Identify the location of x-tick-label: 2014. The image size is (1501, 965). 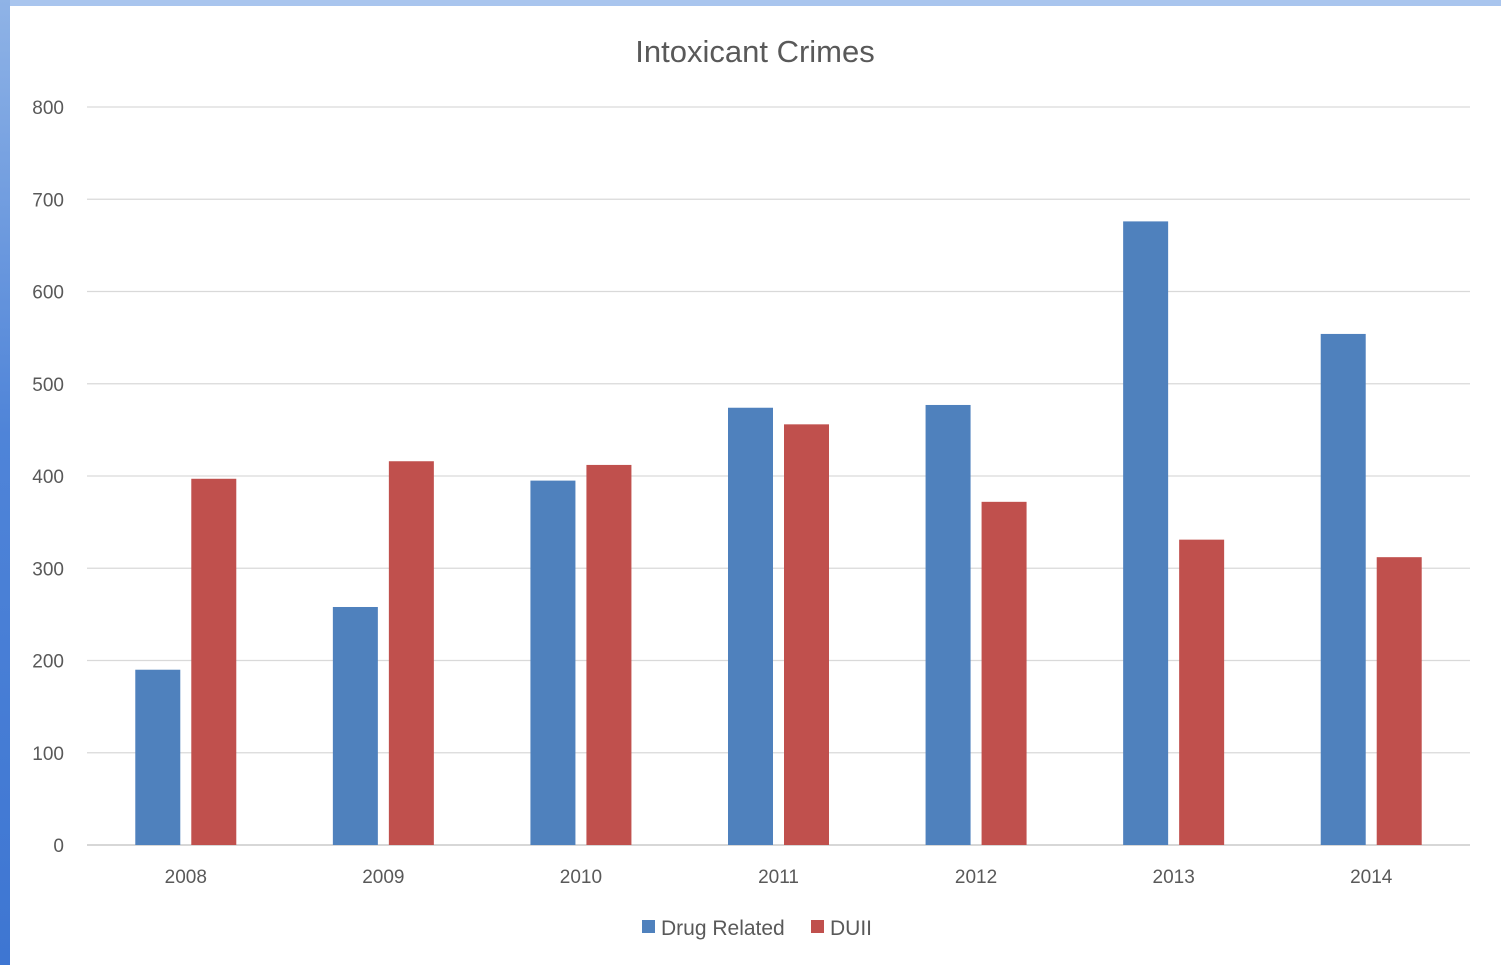
(1371, 877).